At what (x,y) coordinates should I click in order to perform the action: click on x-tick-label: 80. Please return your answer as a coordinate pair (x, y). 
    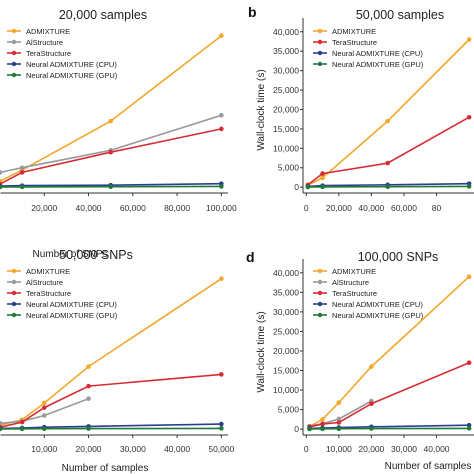
    Looking at the image, I should click on (437, 208).